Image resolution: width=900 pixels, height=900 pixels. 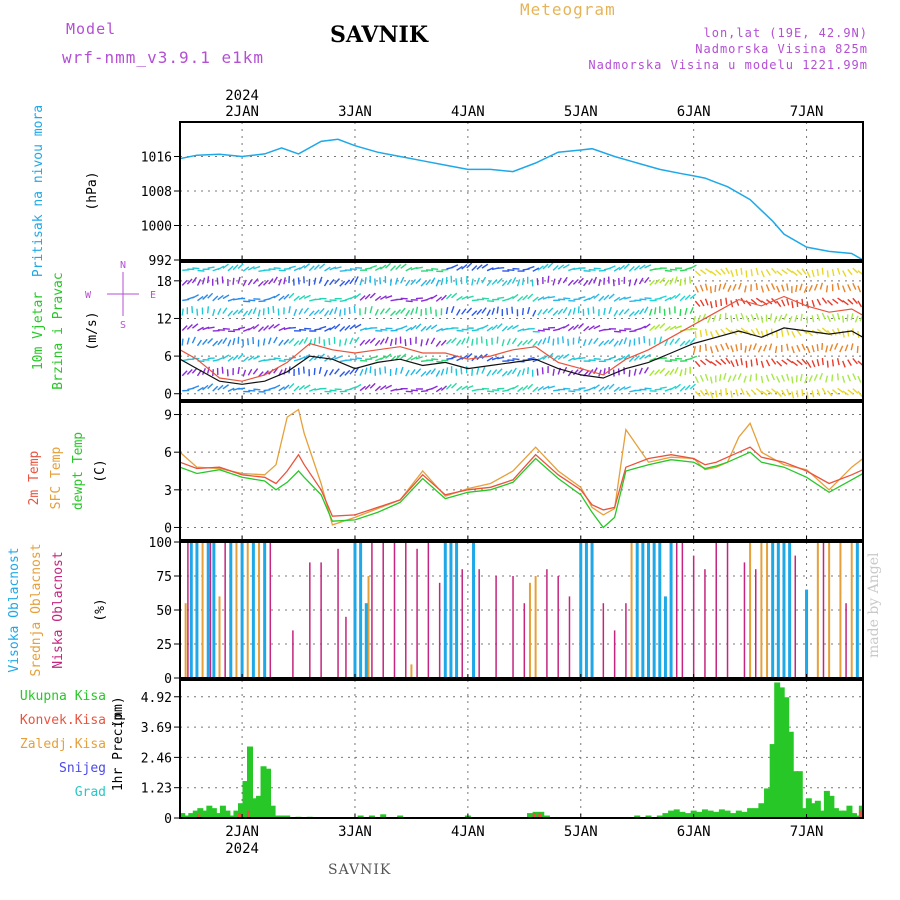 I want to click on panel-frame, so click(x=521, y=749).